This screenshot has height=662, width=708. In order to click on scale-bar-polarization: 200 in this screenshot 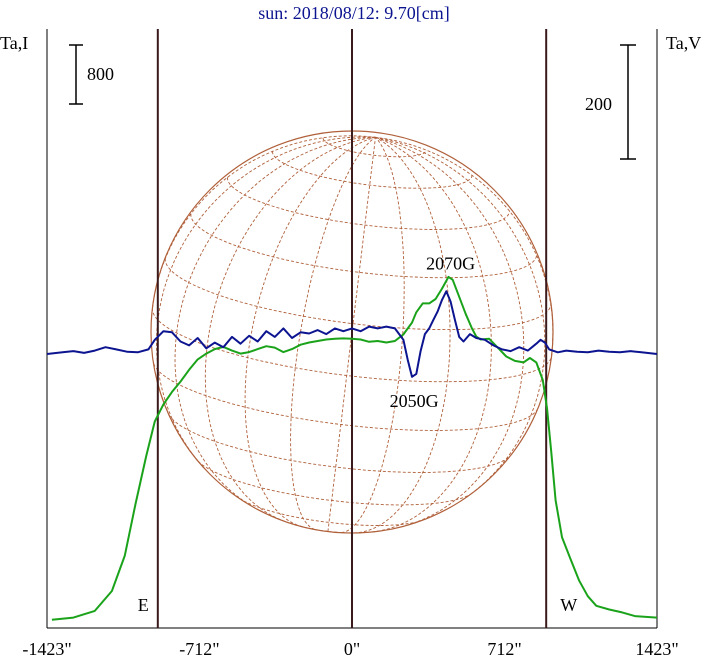, I will do `click(610, 102)`.